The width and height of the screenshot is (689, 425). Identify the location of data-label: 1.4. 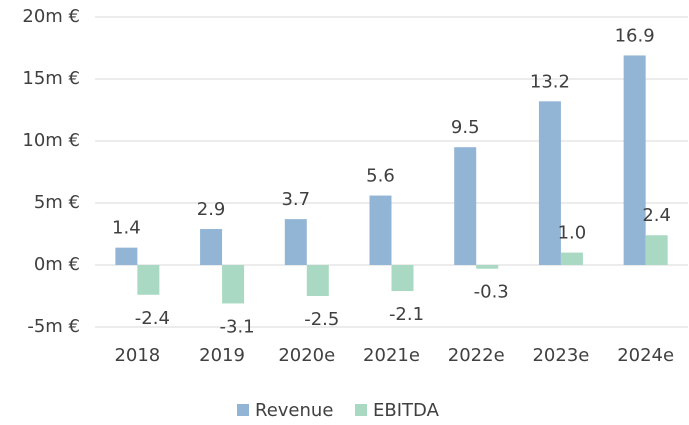
(126, 228).